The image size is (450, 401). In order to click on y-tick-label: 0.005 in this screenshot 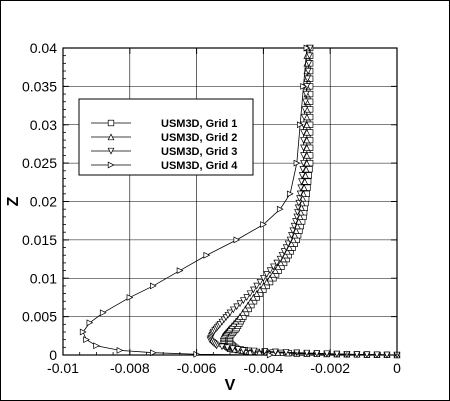, I will do `click(39, 317)`.